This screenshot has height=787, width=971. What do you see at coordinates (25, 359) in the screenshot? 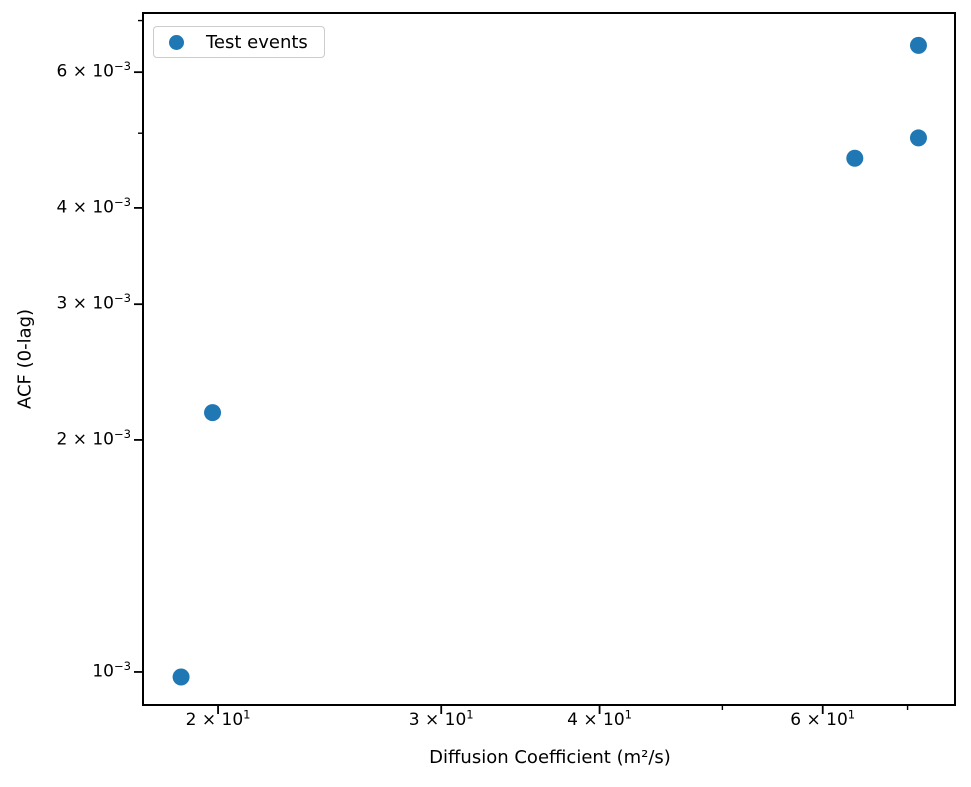
I see `y-axis-label: ACF (0-lag)` at bounding box center [25, 359].